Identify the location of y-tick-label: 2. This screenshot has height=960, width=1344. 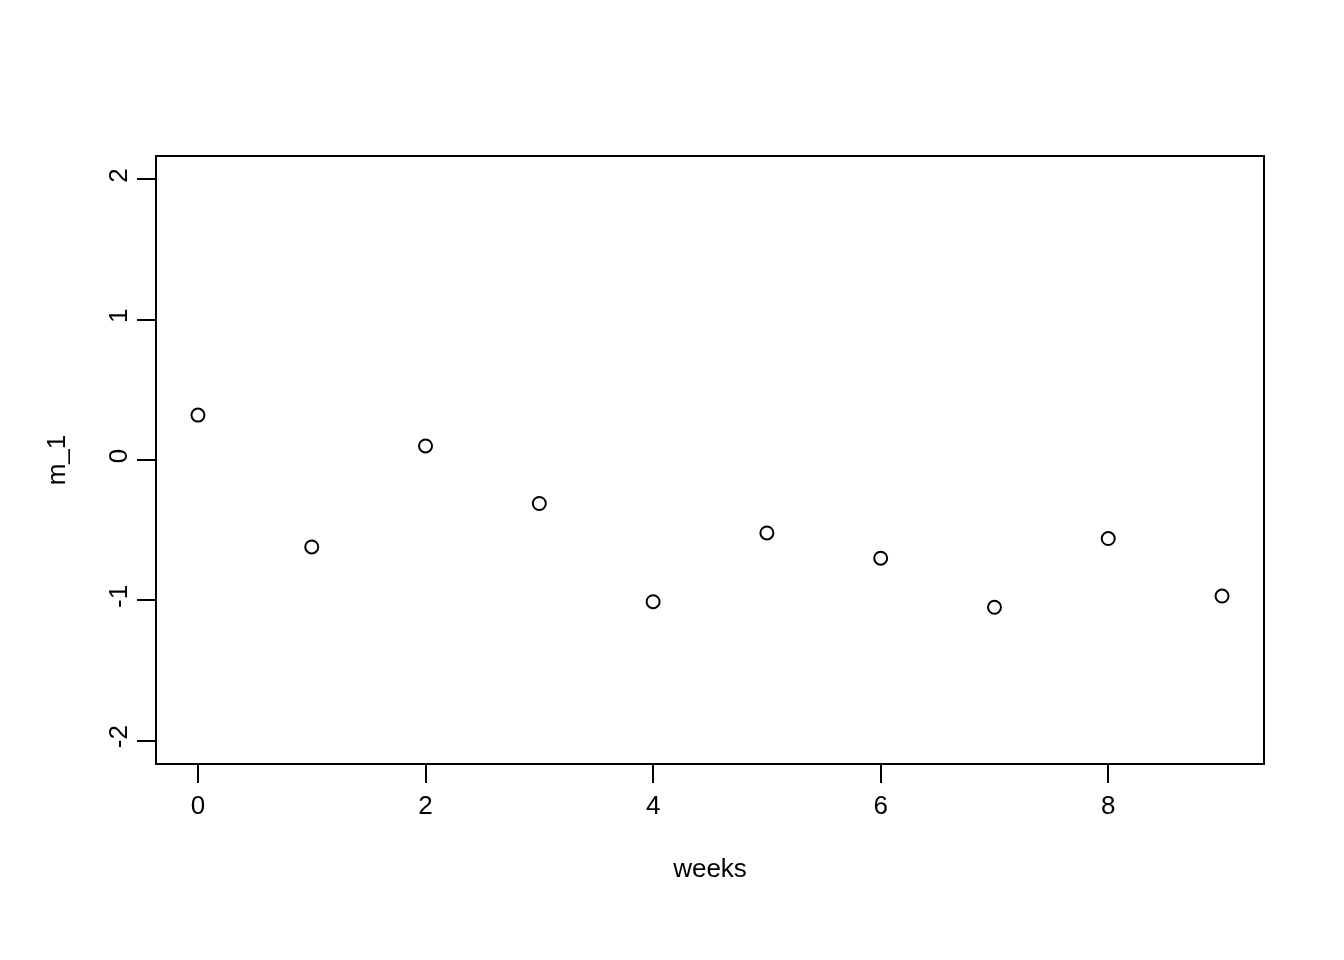
(117, 175).